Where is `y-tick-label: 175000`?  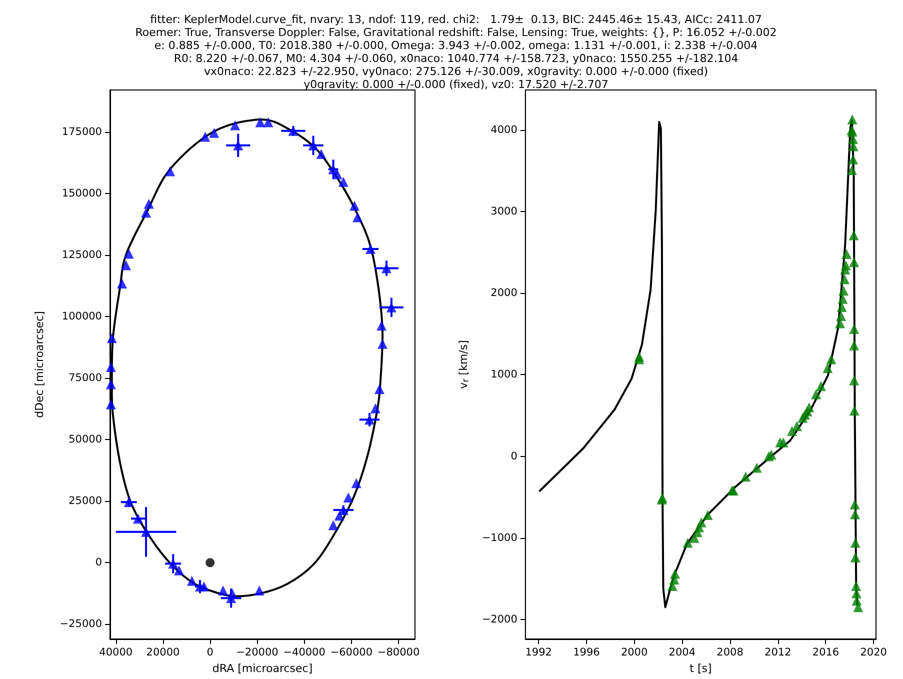 y-tick-label: 175000 is located at coordinates (82, 132).